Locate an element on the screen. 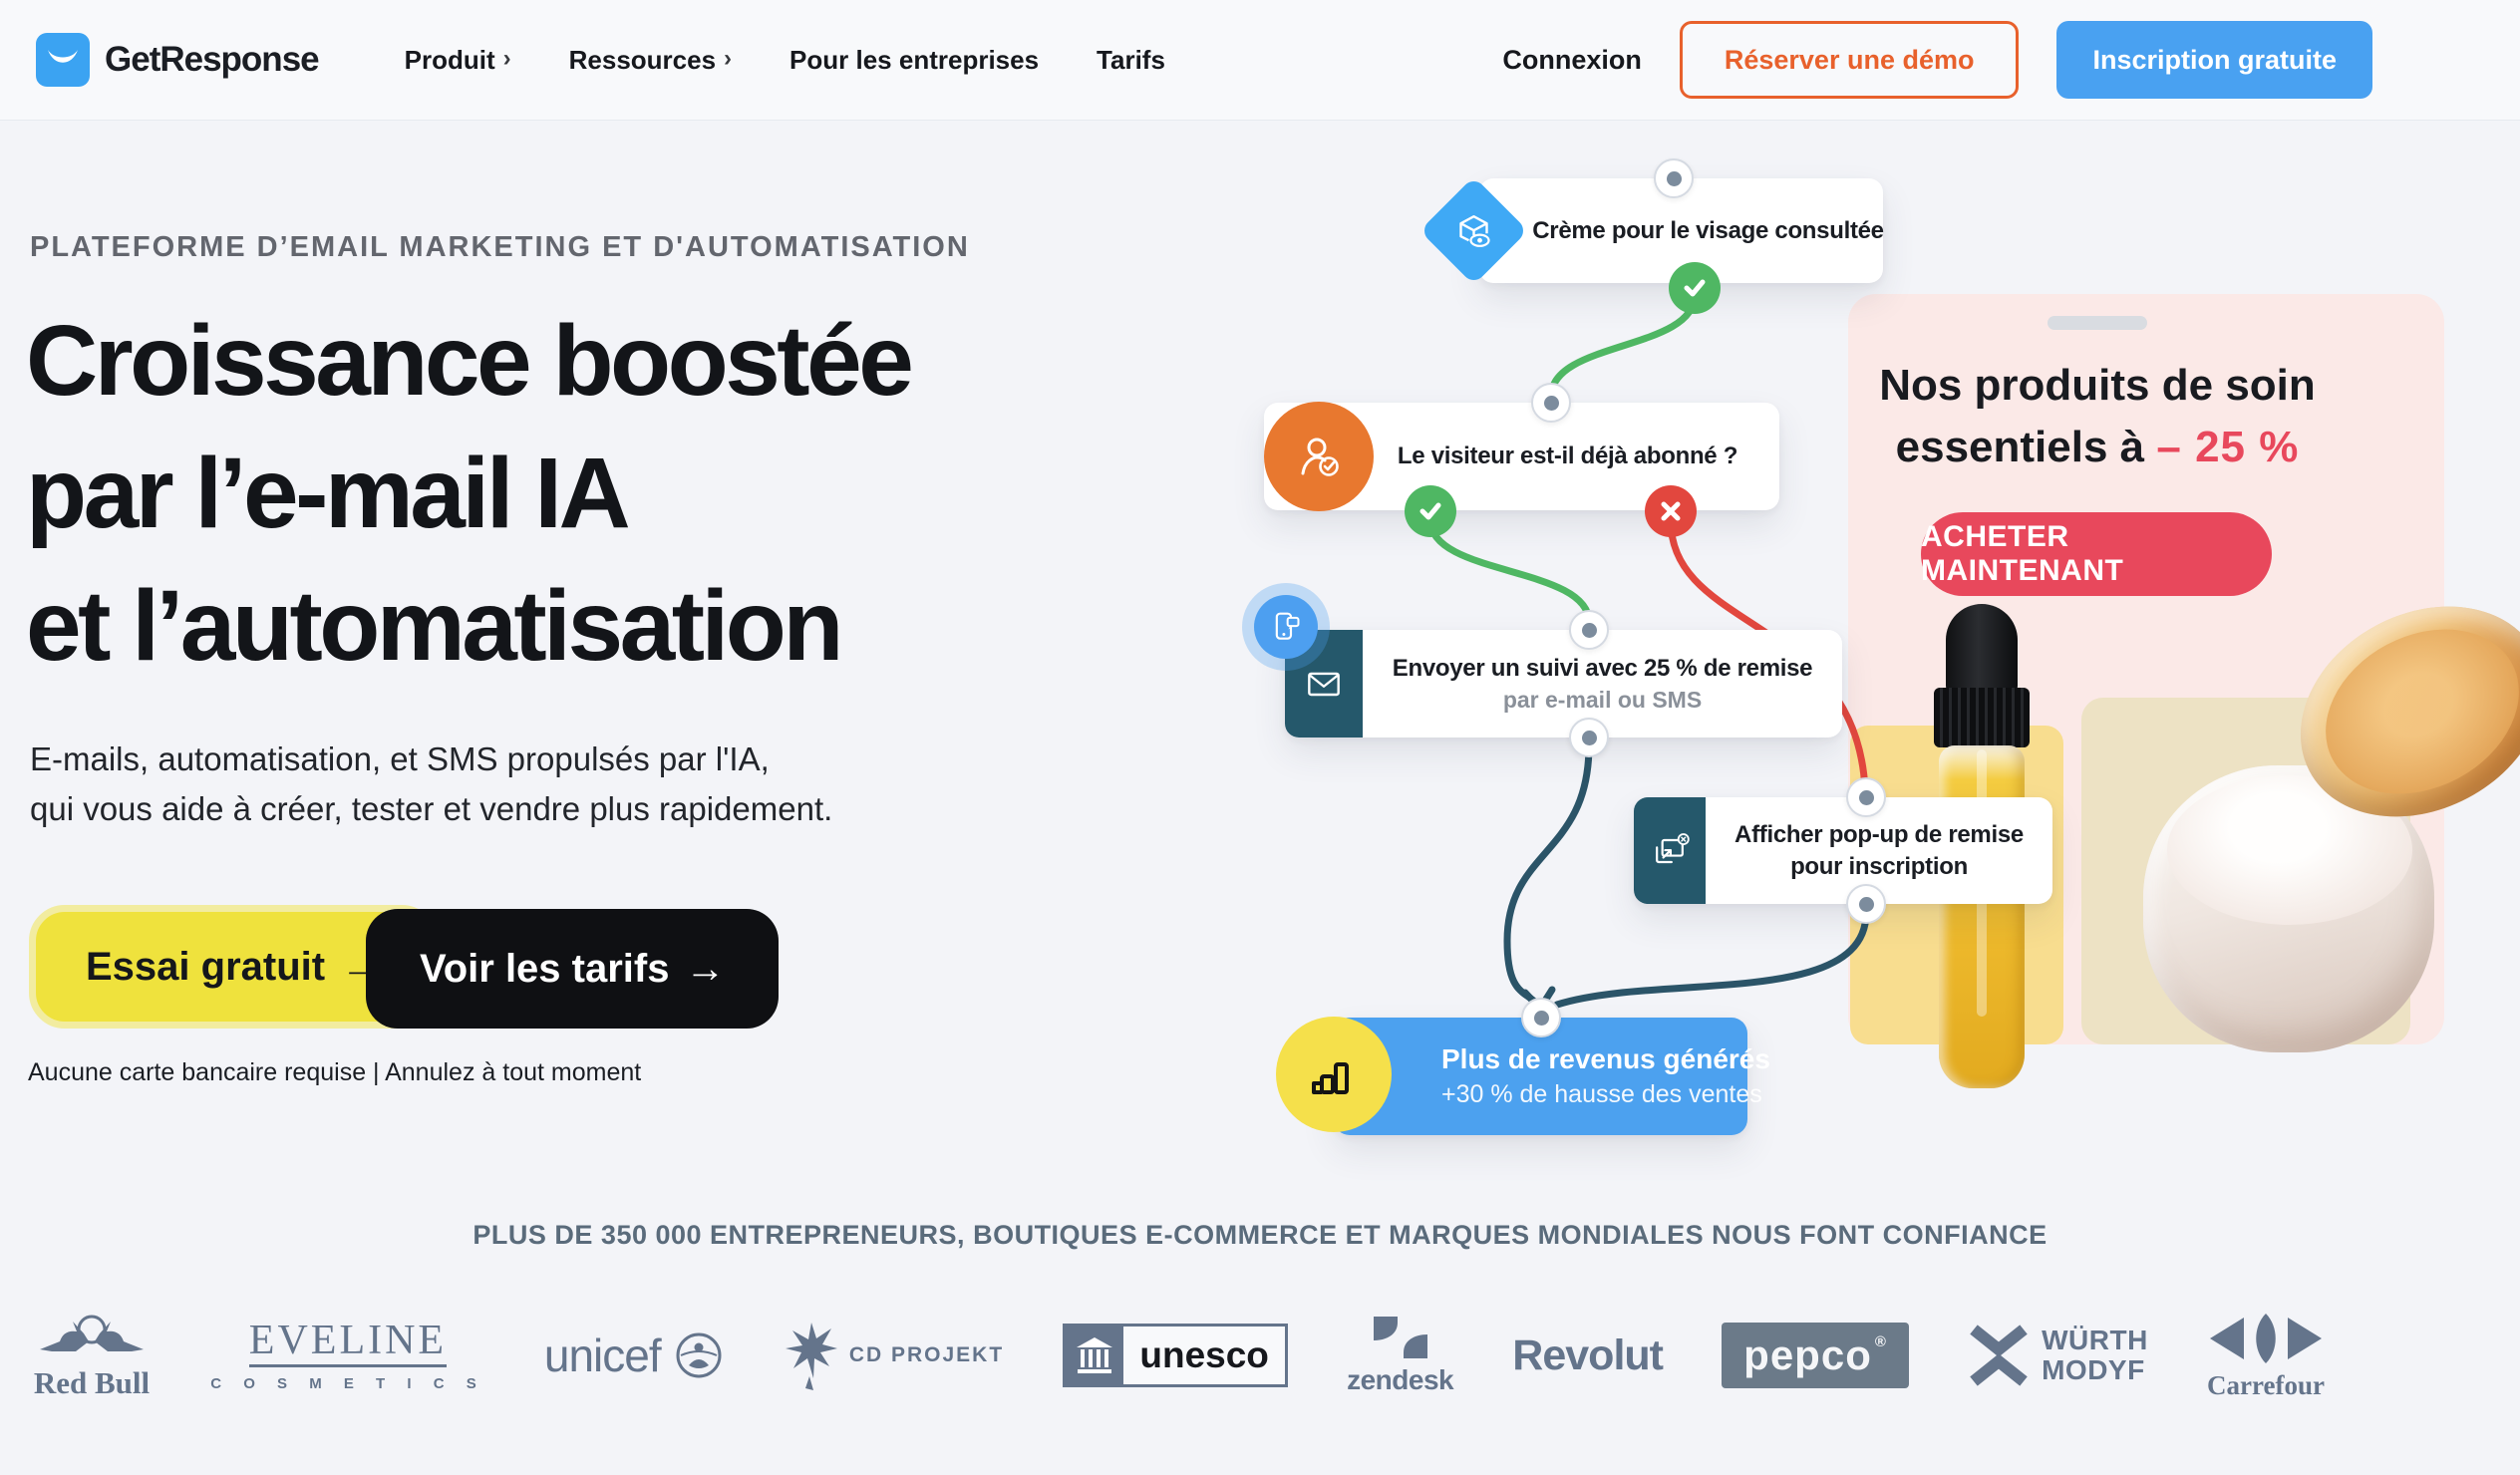 This screenshot has height=1475, width=2520. book-demo-button: Réserver une démo is located at coordinates (1849, 60).